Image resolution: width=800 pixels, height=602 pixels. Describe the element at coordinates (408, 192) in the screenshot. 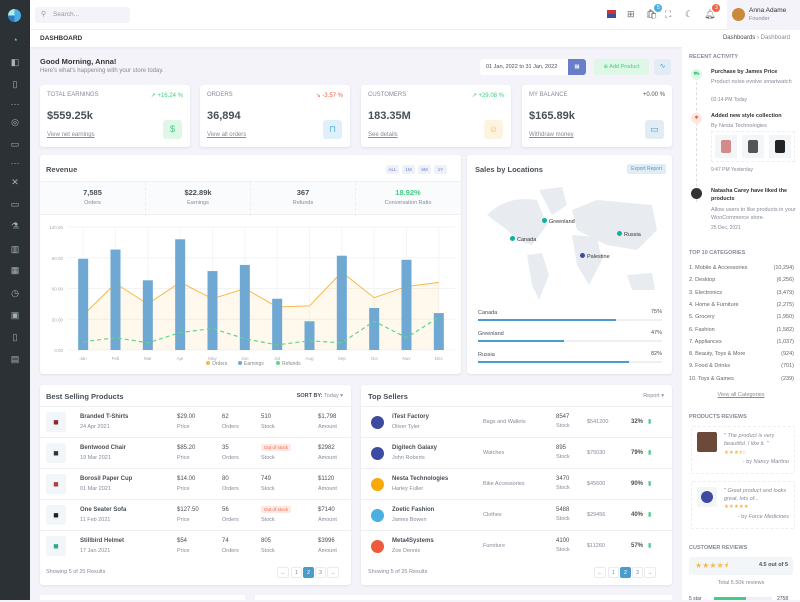

I see `summary-value: 18.92%` at that location.